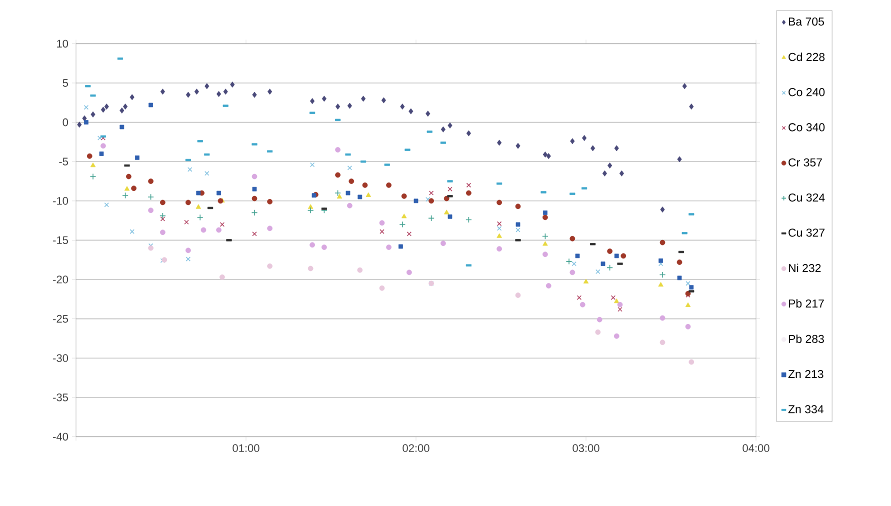  Describe the element at coordinates (806, 92) in the screenshot. I see `legend-label: Co 240` at that location.